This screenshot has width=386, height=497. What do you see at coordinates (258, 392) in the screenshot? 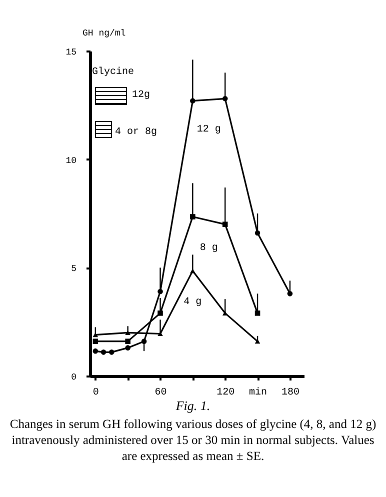
I see `x-tick-label: min` at bounding box center [258, 392].